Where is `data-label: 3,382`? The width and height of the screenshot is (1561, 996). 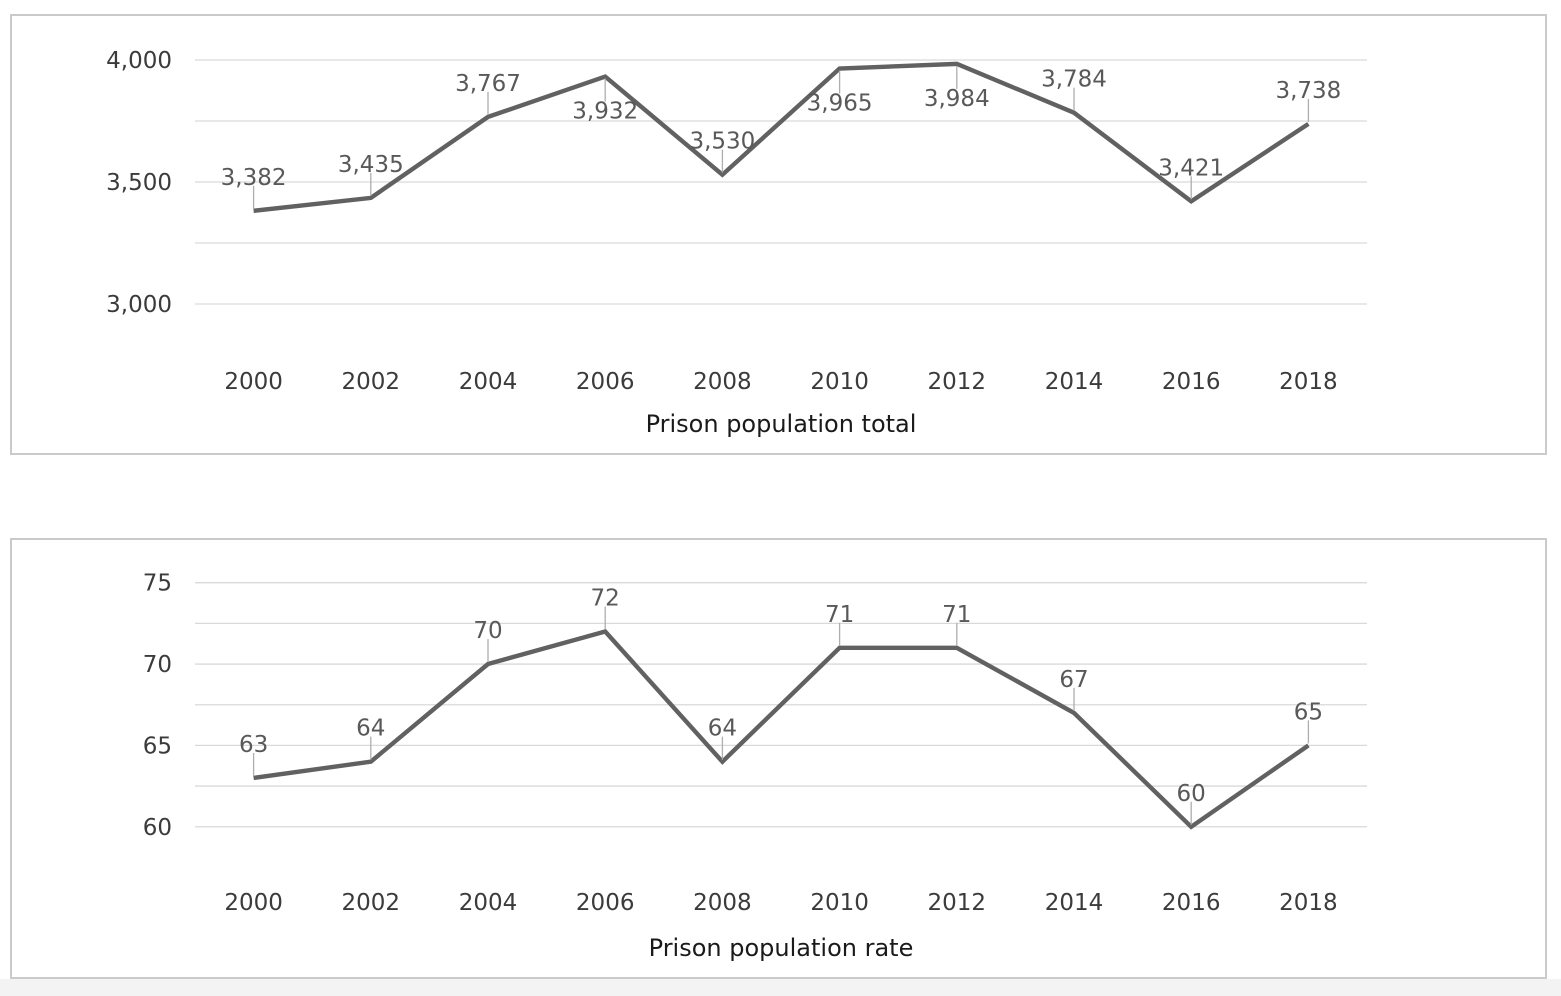
data-label: 3,382 is located at coordinates (254, 178).